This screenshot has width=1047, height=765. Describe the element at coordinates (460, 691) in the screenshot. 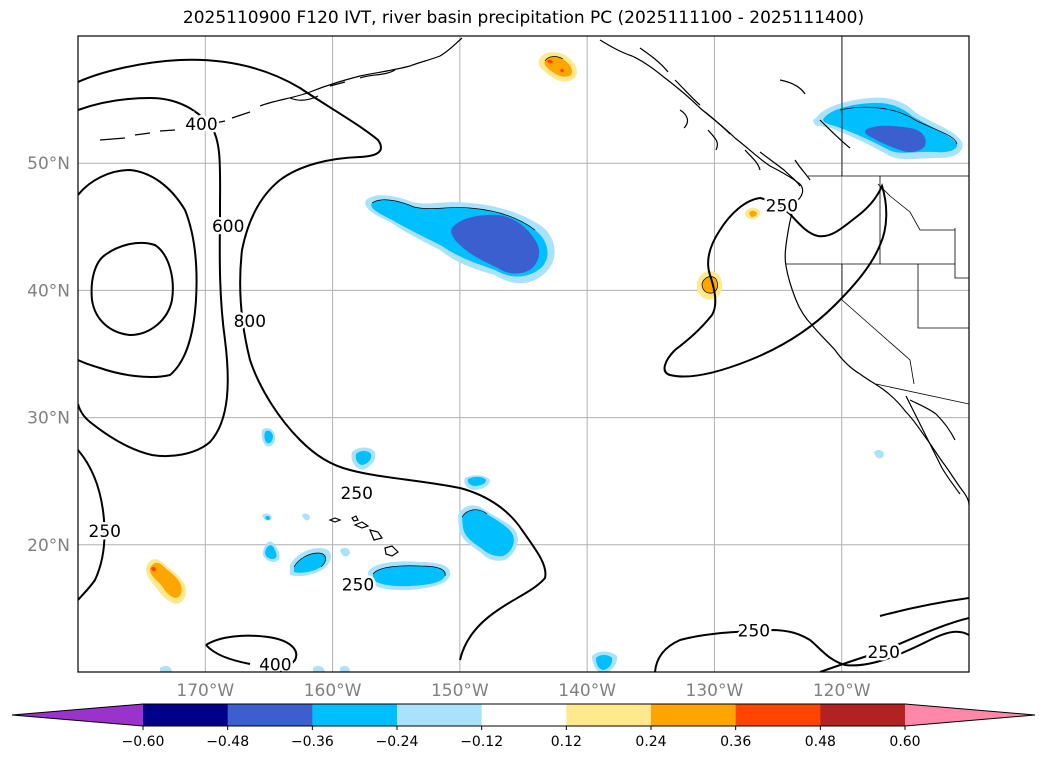

I see `lon-tick-label: 150°W` at that location.